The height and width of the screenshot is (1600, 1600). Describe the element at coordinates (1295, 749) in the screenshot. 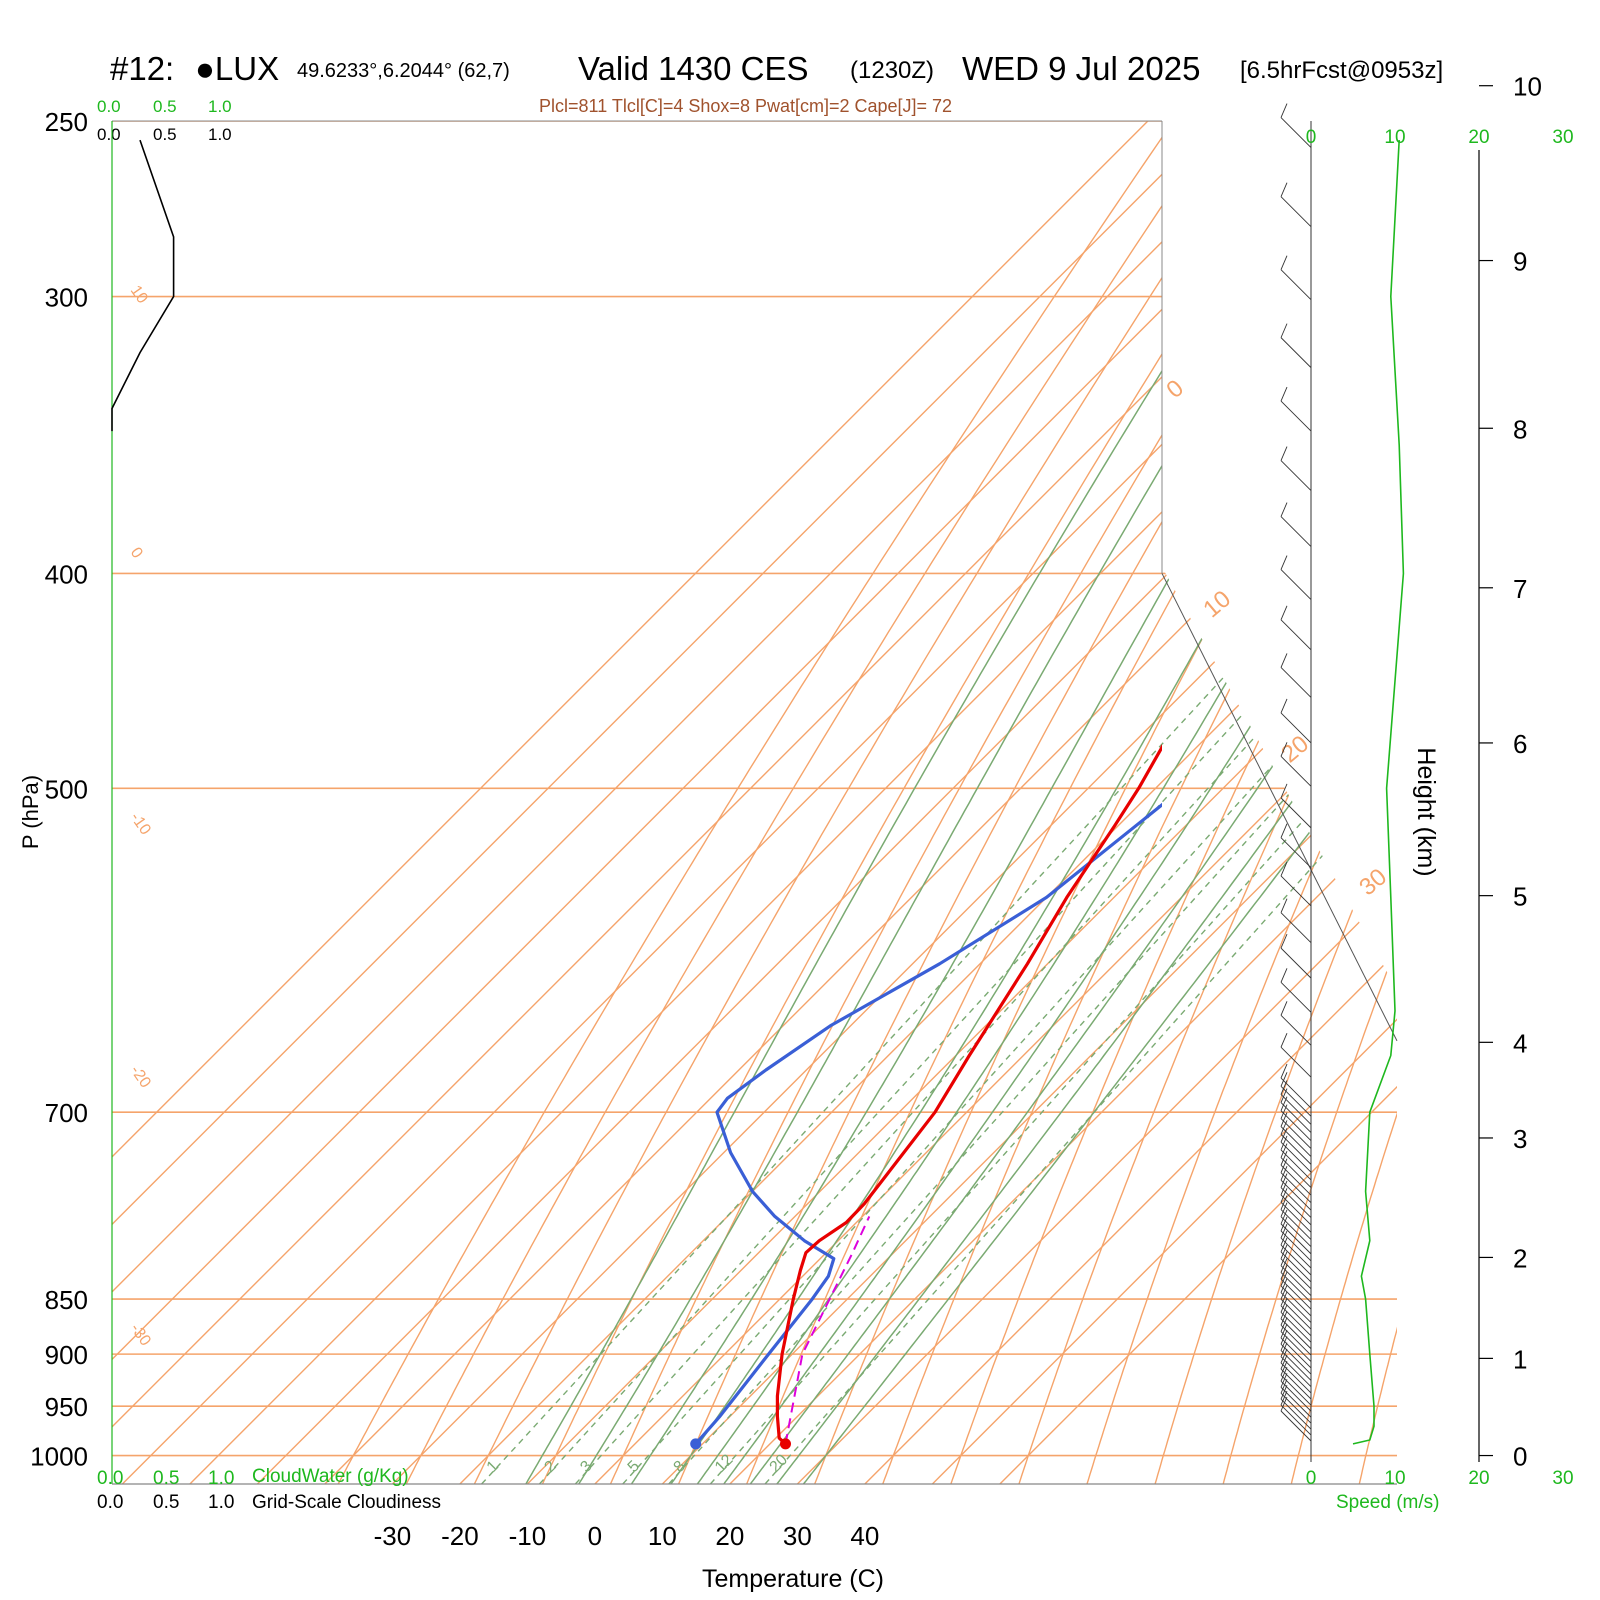

I see `theta-label-right: 20` at that location.